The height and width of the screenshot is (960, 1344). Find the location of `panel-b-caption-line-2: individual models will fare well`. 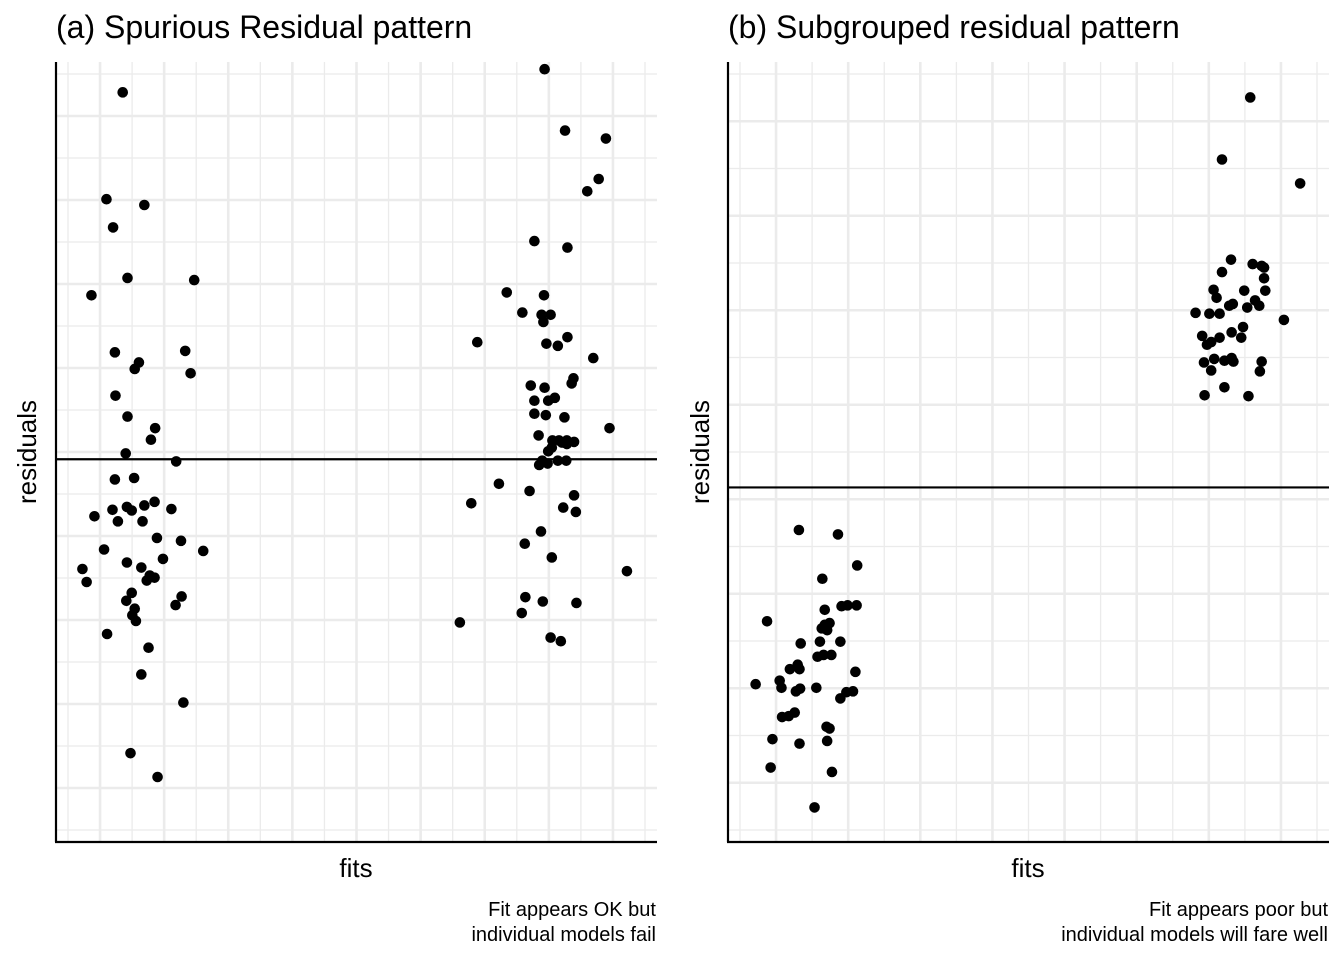

panel-b-caption-line-2: individual models will fare well is located at coordinates (1194, 935).